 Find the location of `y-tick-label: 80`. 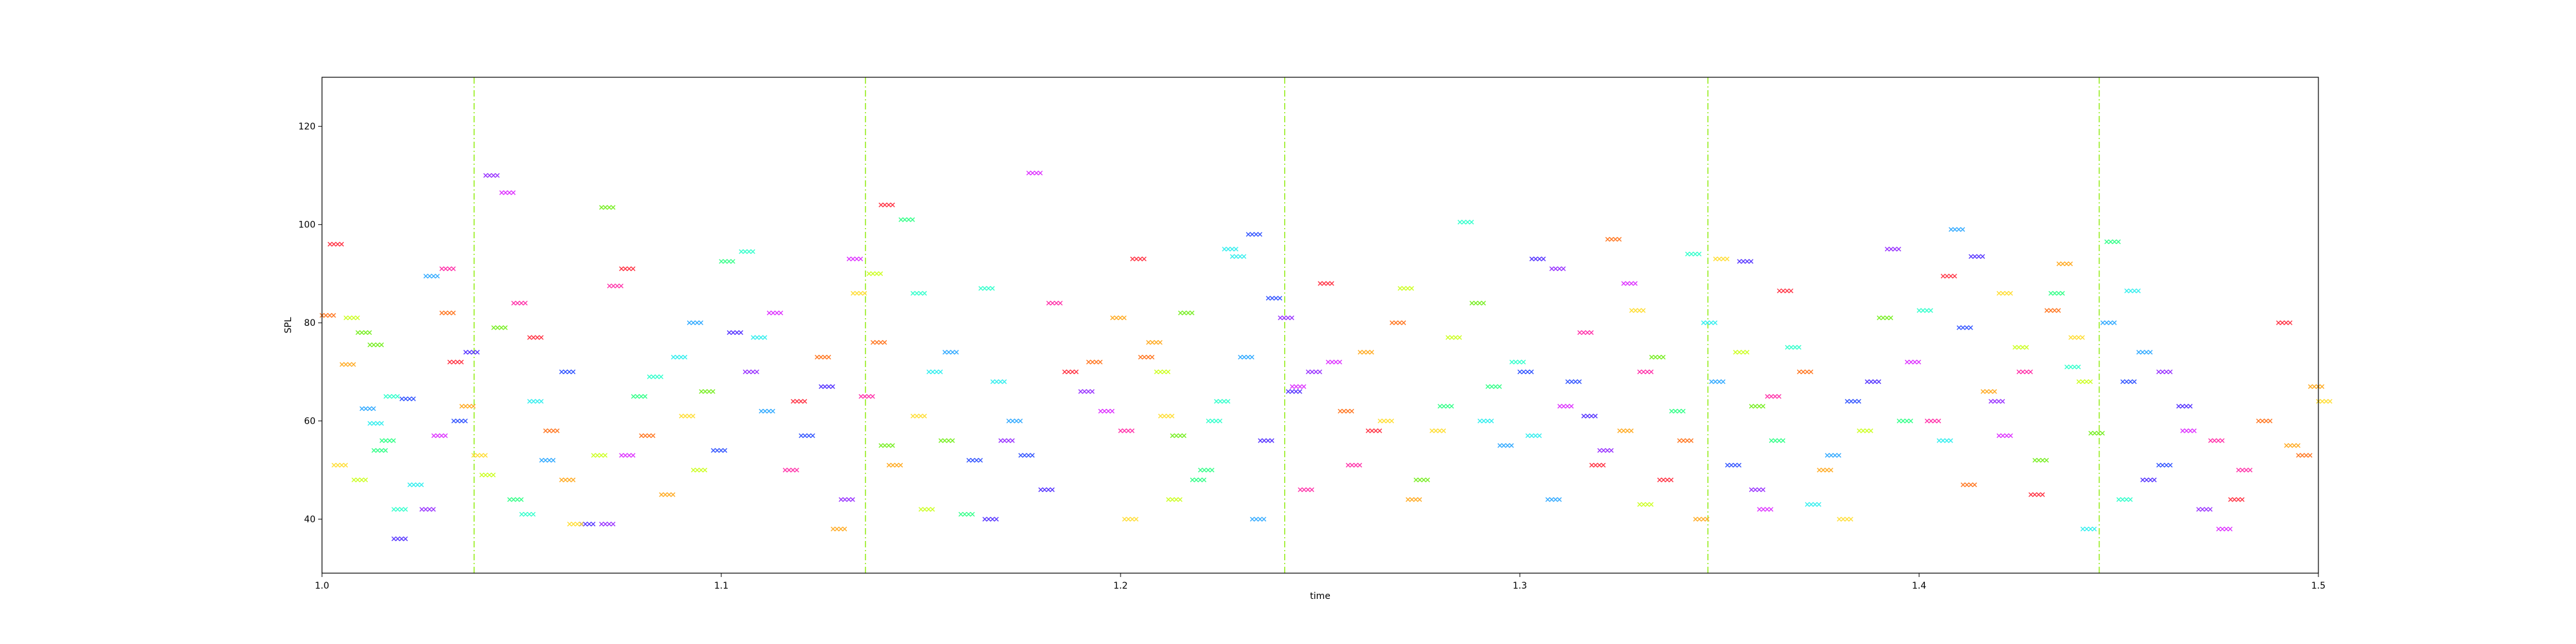

y-tick-label: 80 is located at coordinates (310, 323).